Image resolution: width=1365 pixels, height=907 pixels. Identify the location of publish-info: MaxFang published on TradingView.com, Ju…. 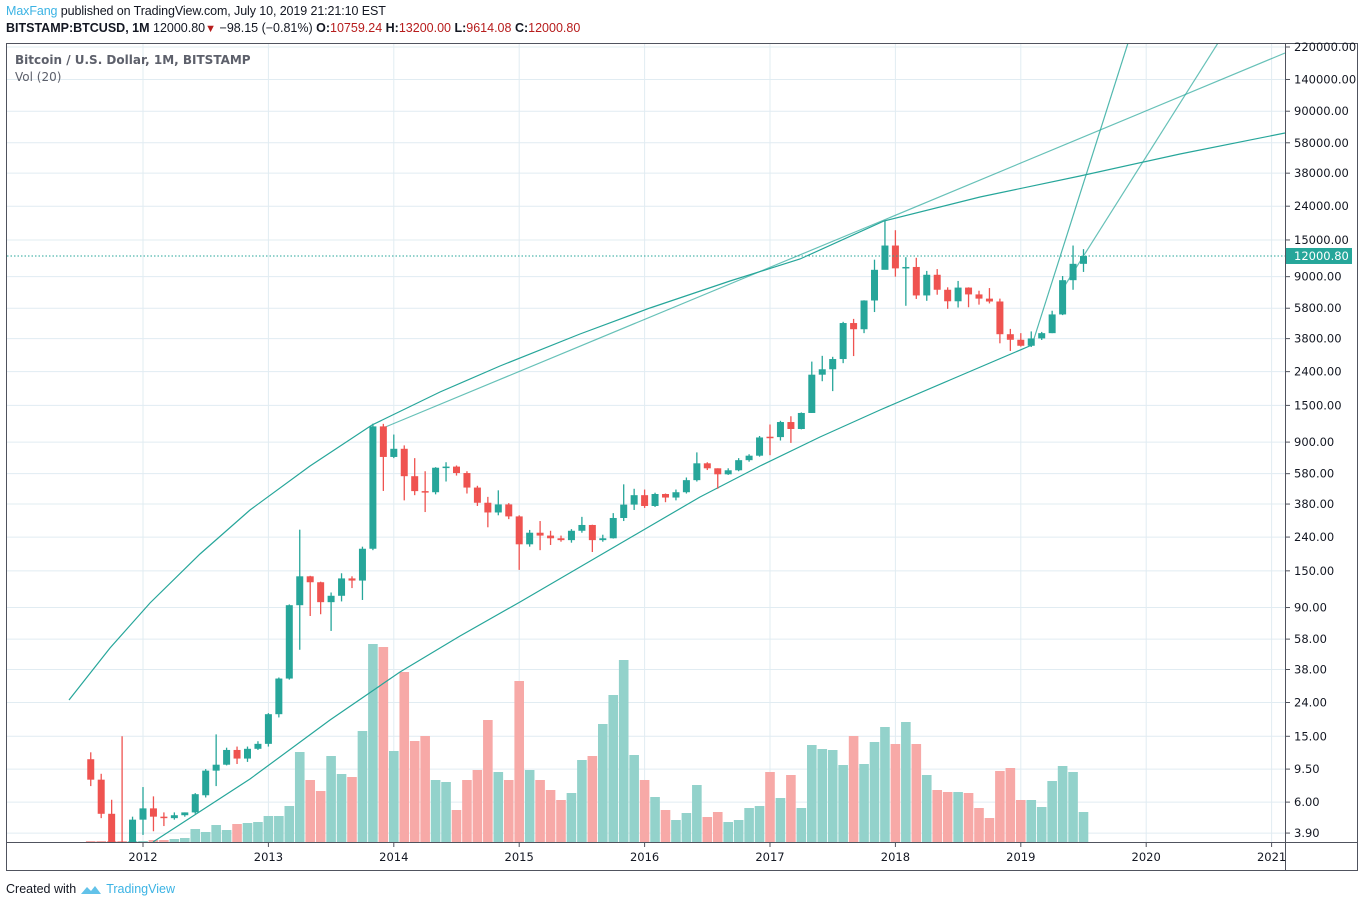
(196, 11).